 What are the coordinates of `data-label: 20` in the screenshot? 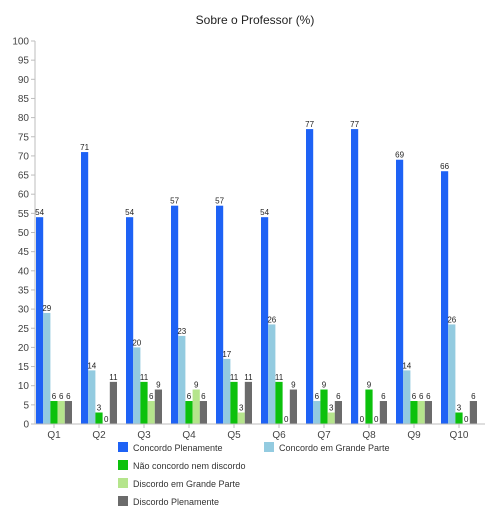 It's located at (136, 342).